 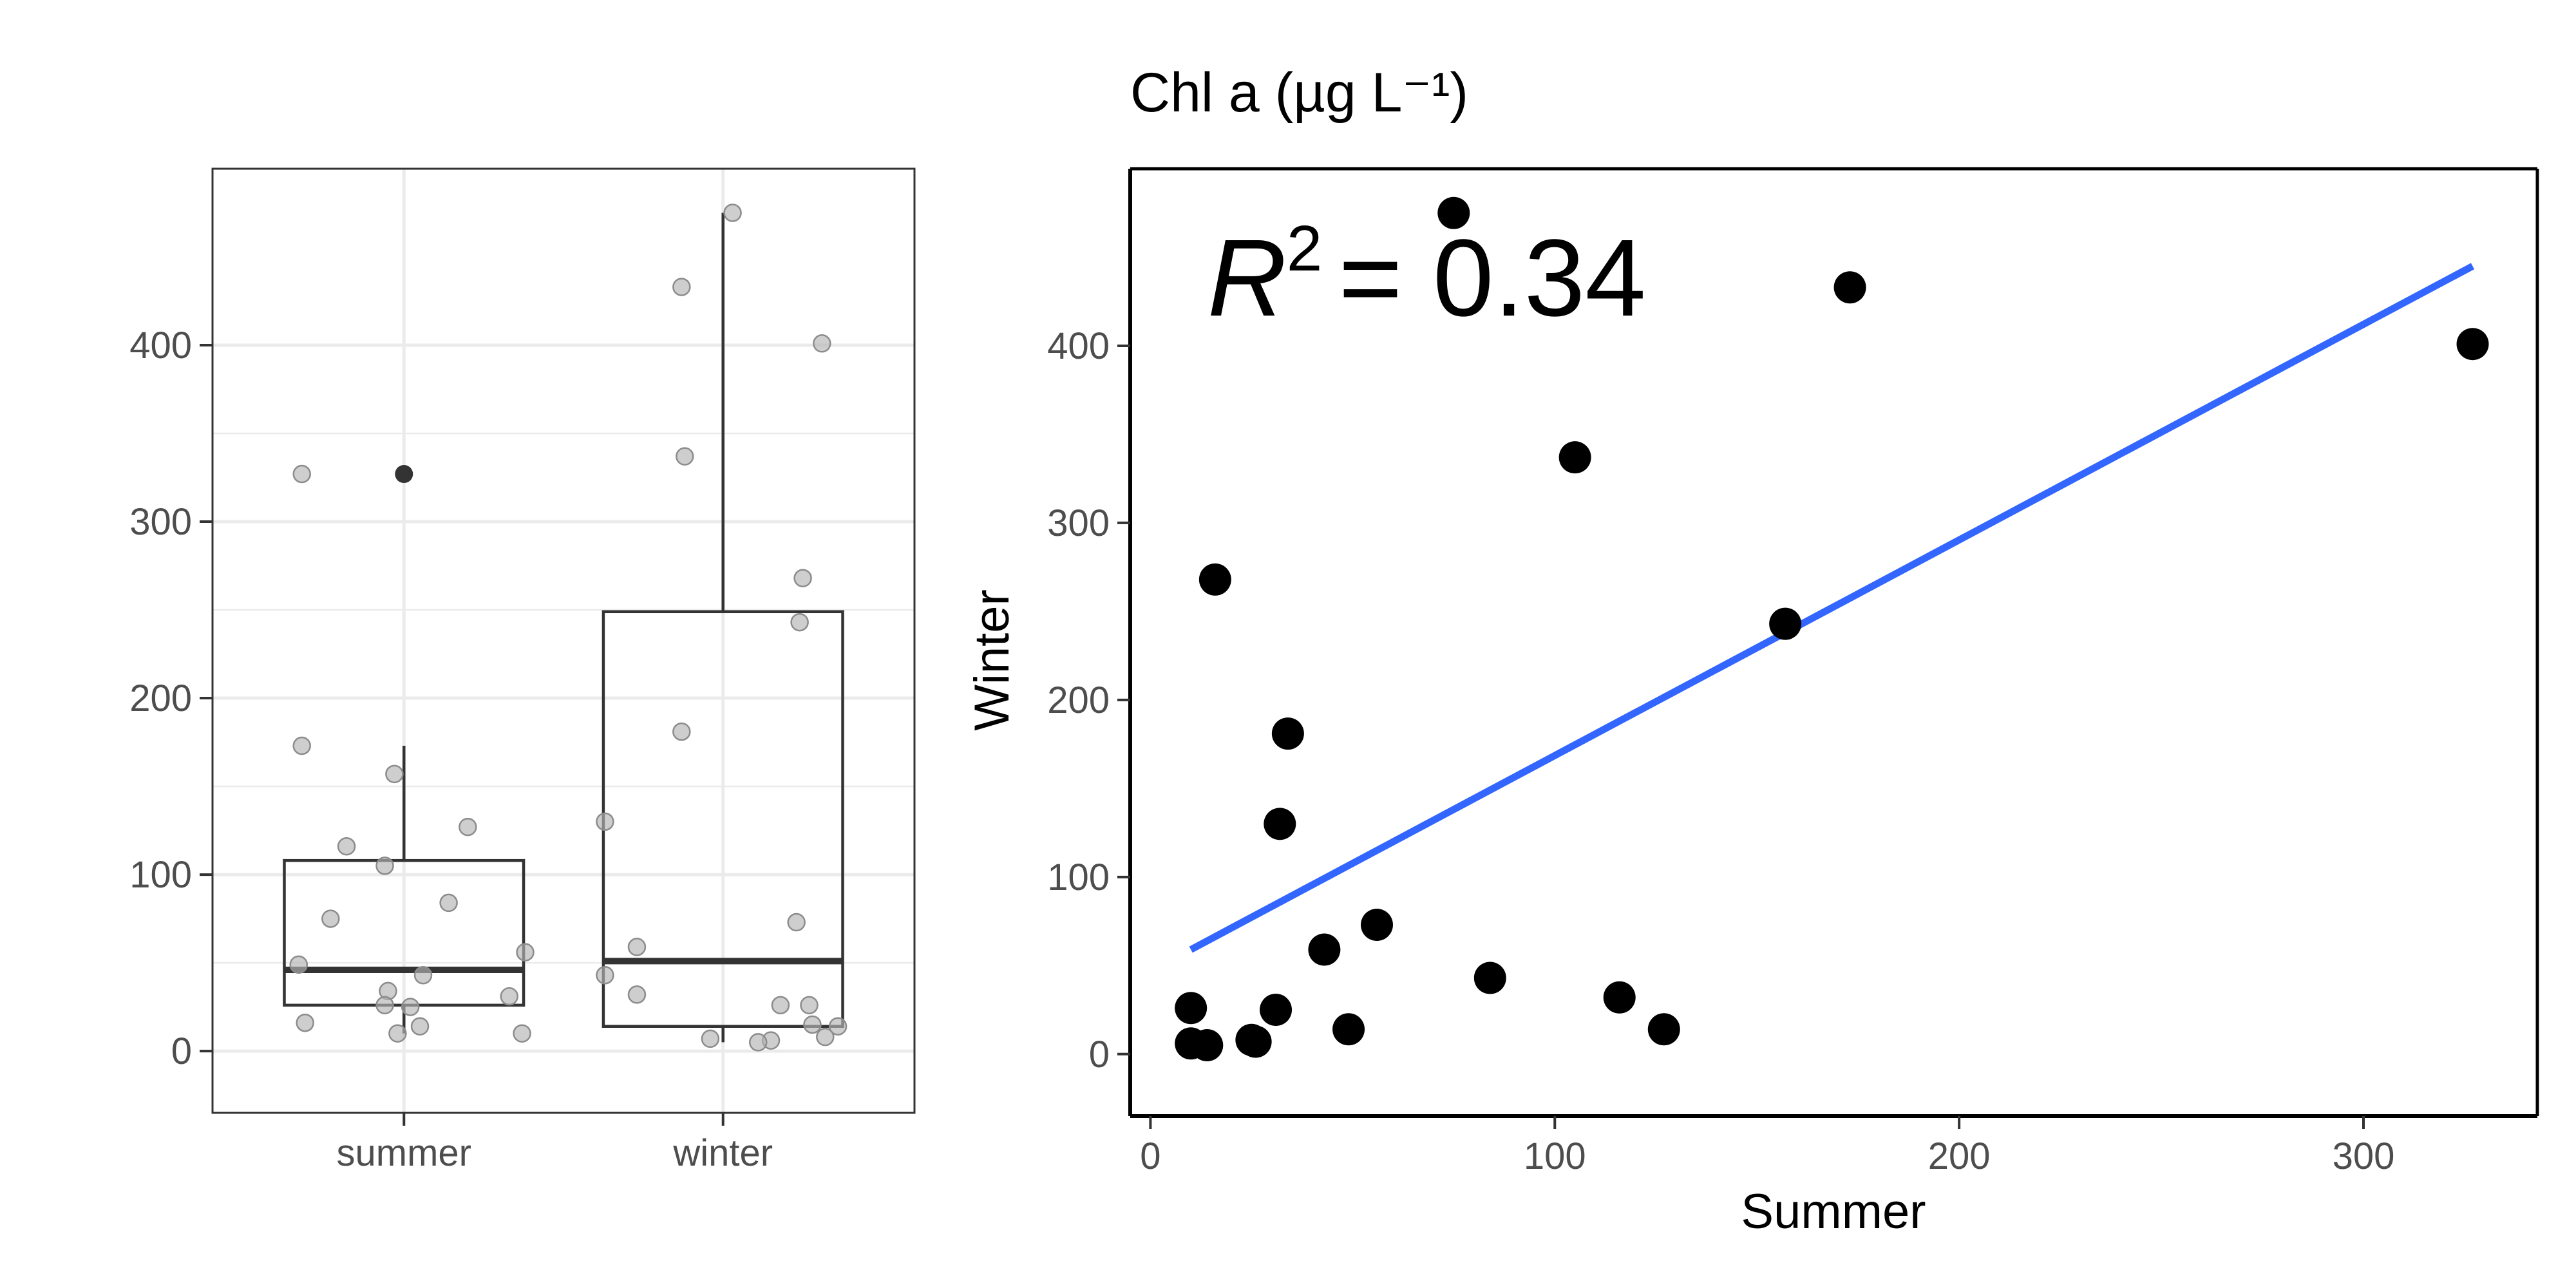 What do you see at coordinates (1078, 346) in the screenshot?
I see `scatter-y-tick-label: 400` at bounding box center [1078, 346].